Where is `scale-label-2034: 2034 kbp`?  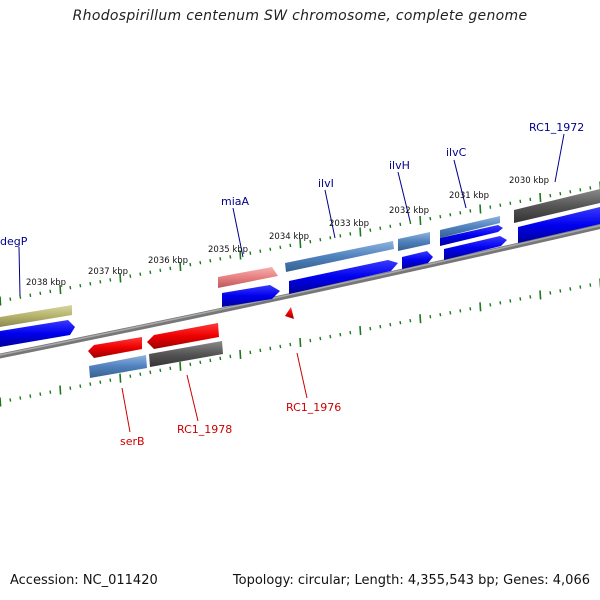 scale-label-2034: 2034 kbp is located at coordinates (289, 237).